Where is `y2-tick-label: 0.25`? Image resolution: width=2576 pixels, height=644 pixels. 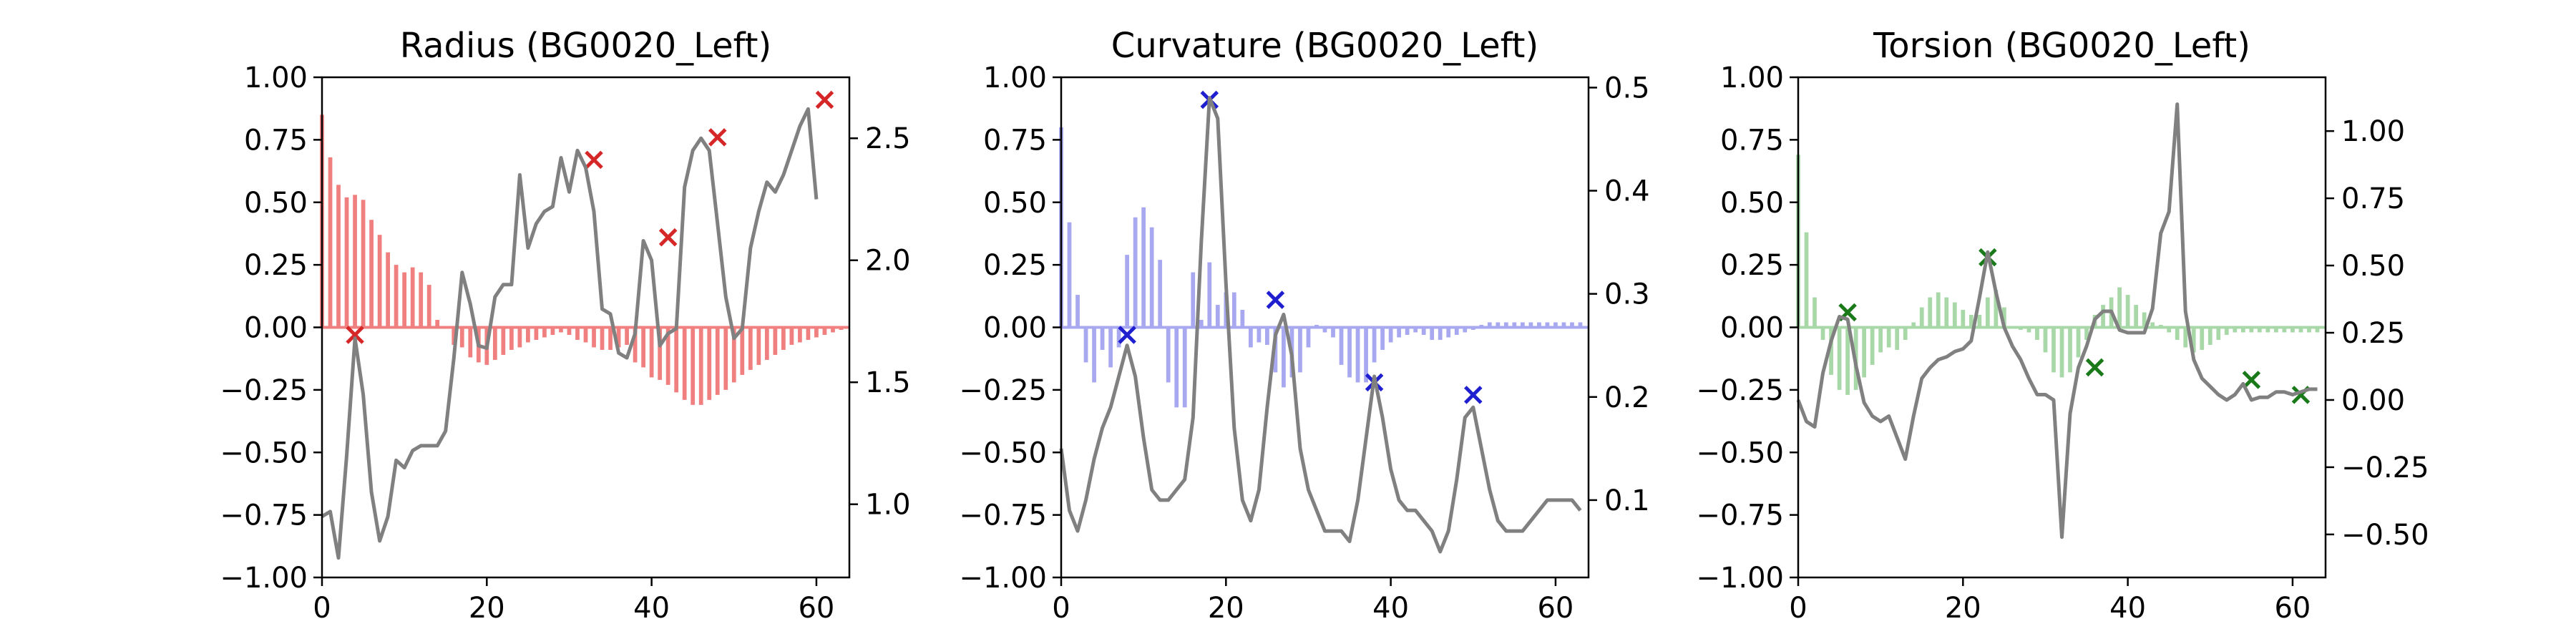
y2-tick-label: 0.25 is located at coordinates (2373, 333).